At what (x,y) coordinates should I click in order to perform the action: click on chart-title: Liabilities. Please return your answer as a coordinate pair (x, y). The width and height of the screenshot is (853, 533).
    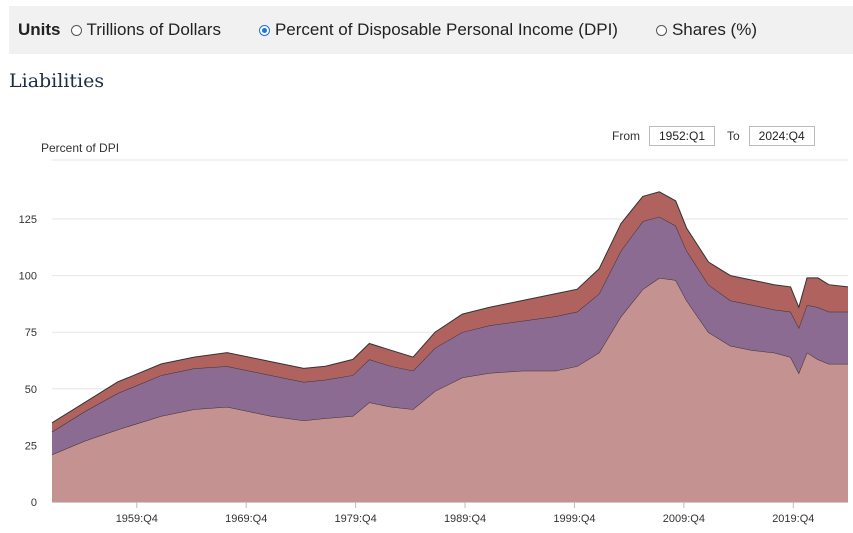
    Looking at the image, I should click on (57, 81).